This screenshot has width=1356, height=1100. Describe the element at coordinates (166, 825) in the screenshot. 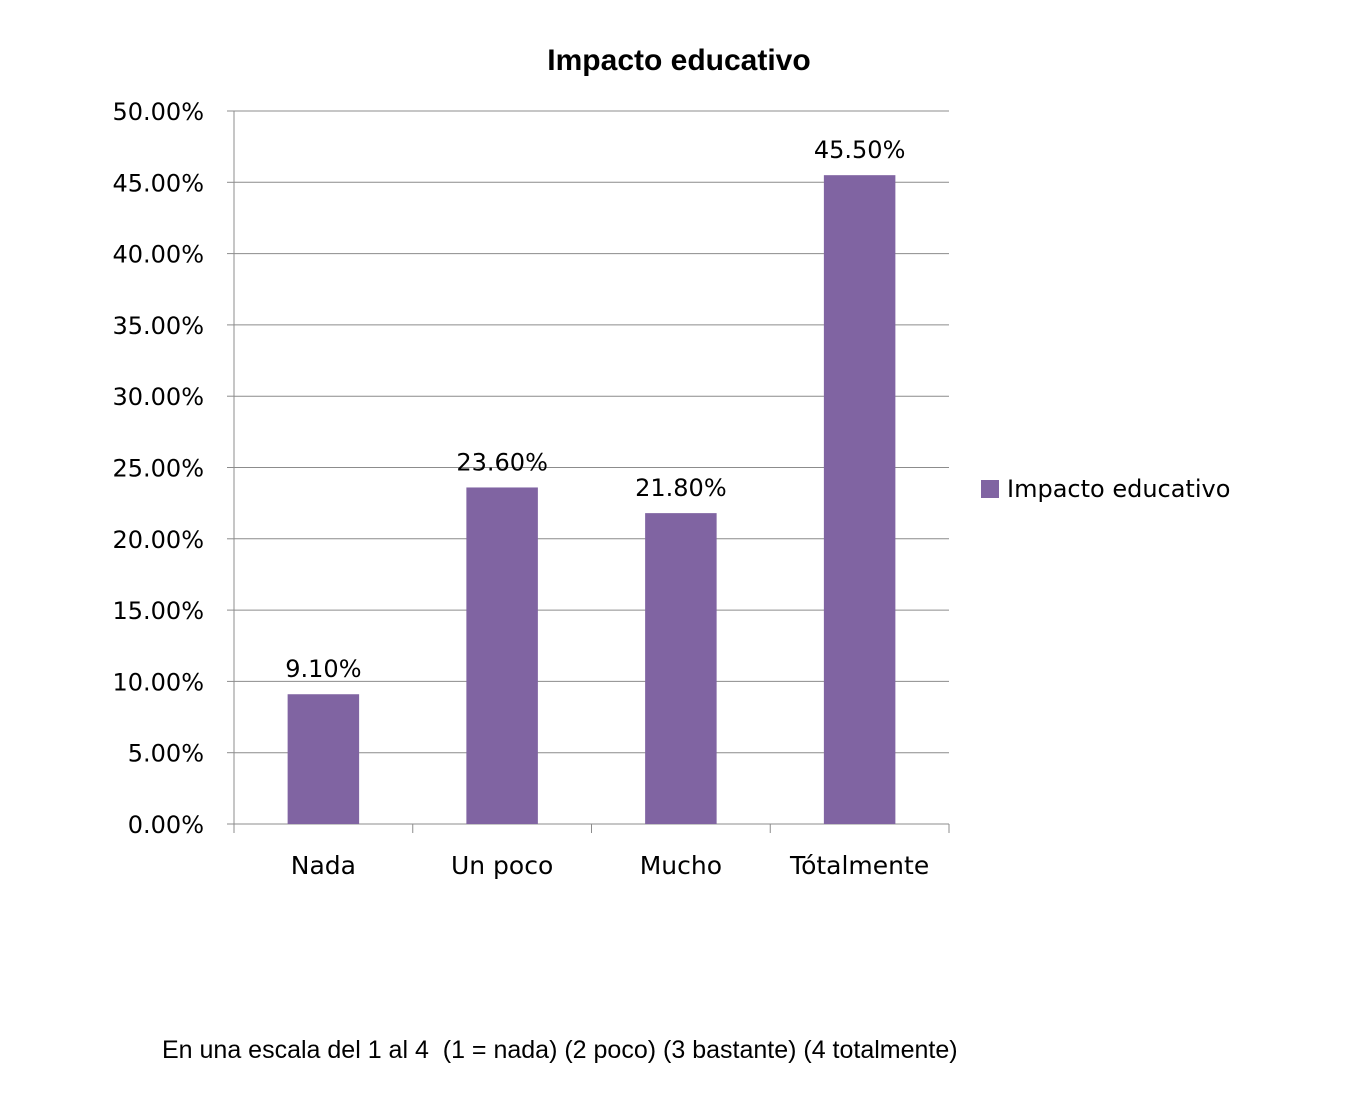

I see `y-tick-label: 0.00%` at that location.